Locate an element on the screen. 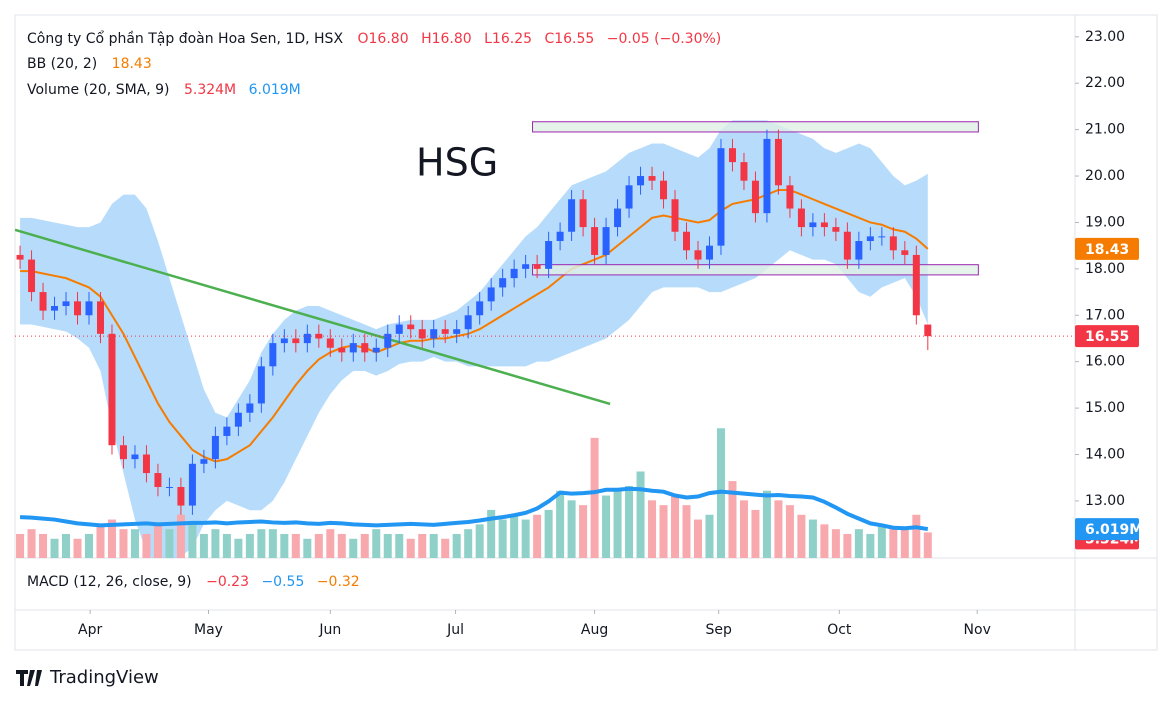 The image size is (1172, 703). y-tick-label: 16.00 is located at coordinates (1105, 362).